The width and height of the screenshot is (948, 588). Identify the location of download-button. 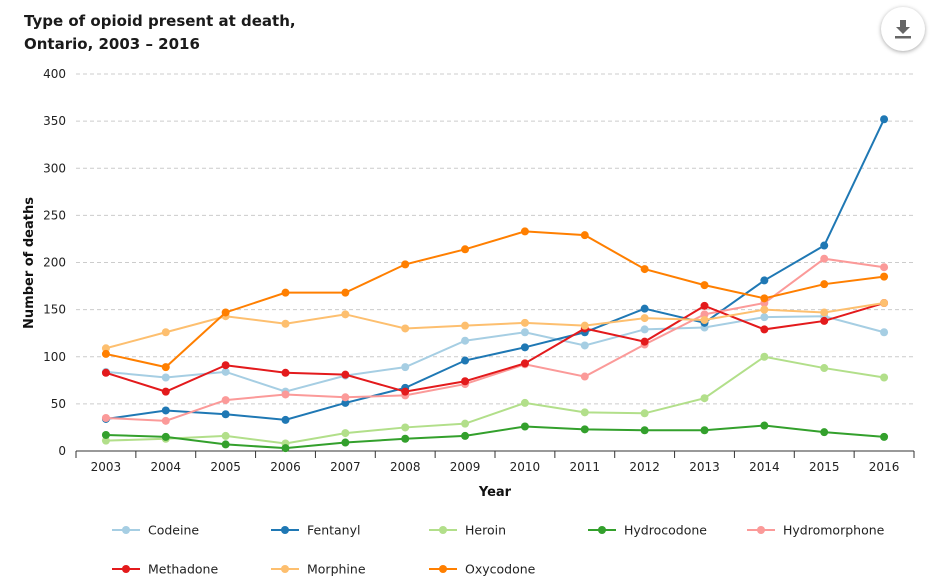
(903, 29).